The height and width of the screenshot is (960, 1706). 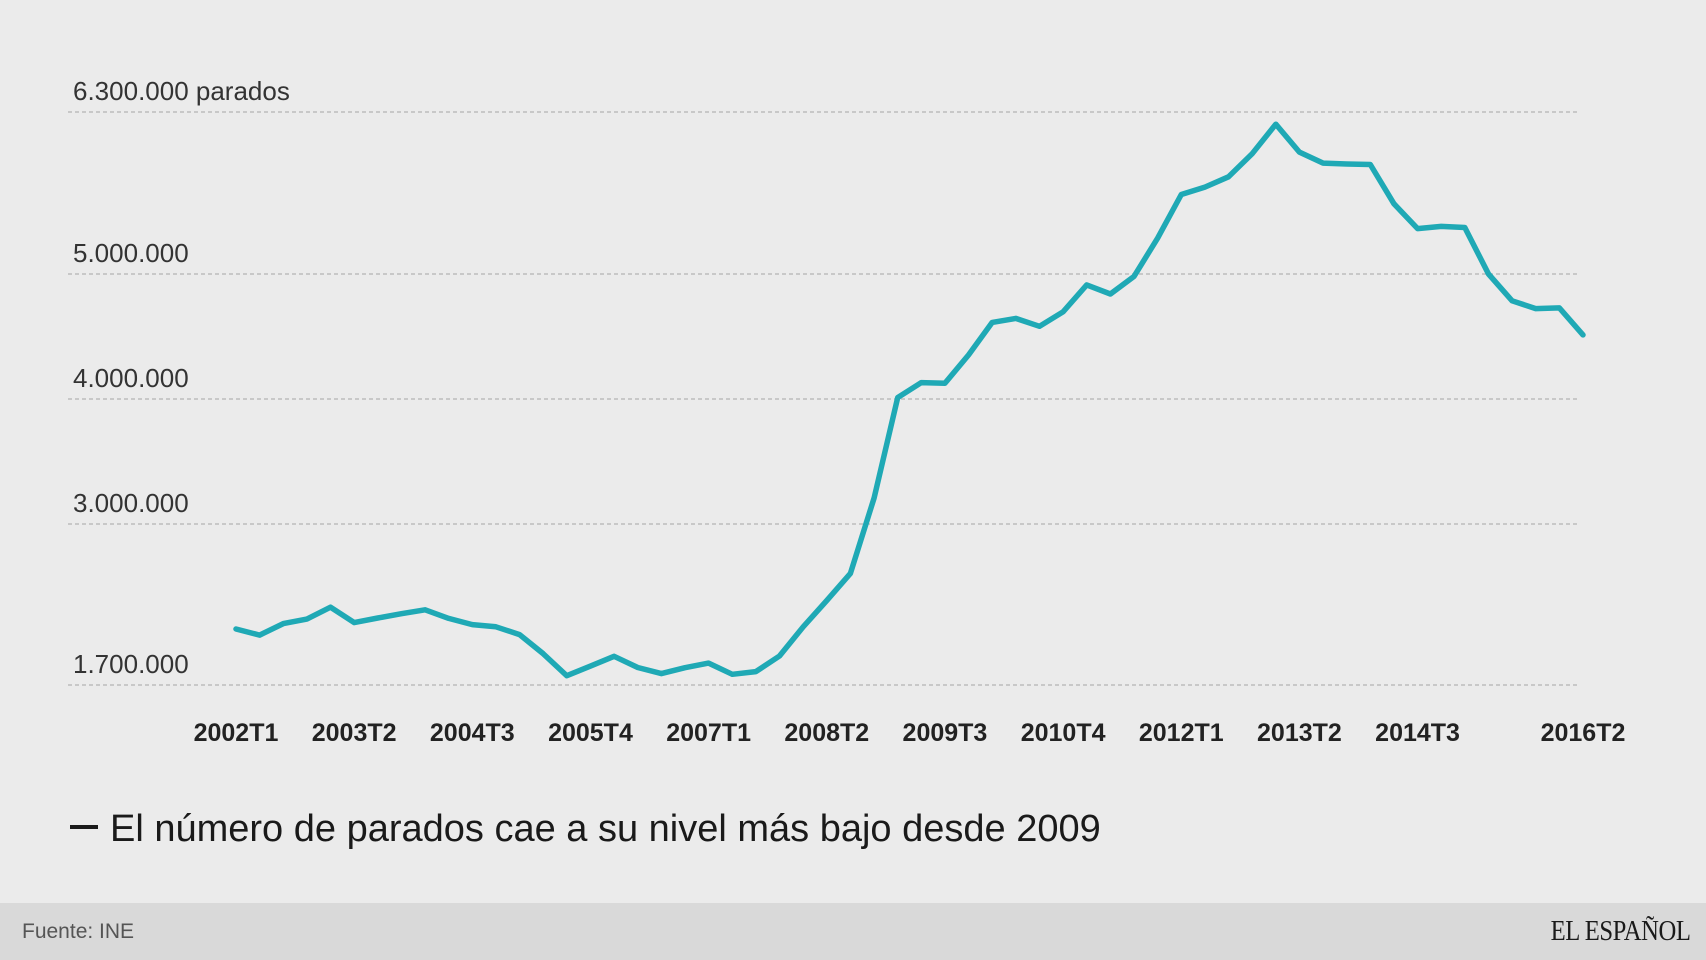 What do you see at coordinates (826, 733) in the screenshot?
I see `x-tick-label: 2008T2` at bounding box center [826, 733].